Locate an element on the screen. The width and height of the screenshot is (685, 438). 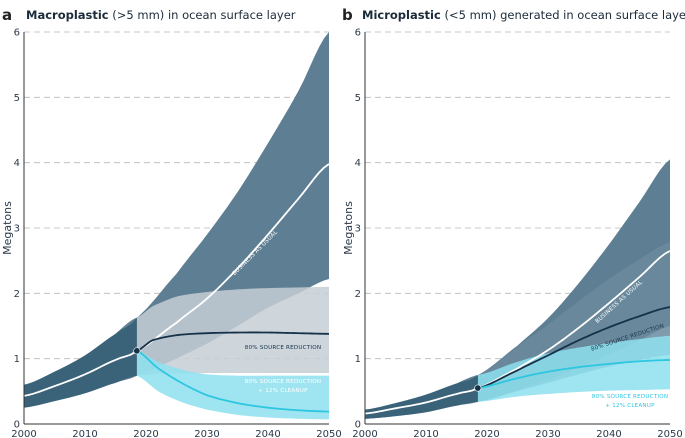
chart-title-bold: Macroplastic is located at coordinates (67, 15).